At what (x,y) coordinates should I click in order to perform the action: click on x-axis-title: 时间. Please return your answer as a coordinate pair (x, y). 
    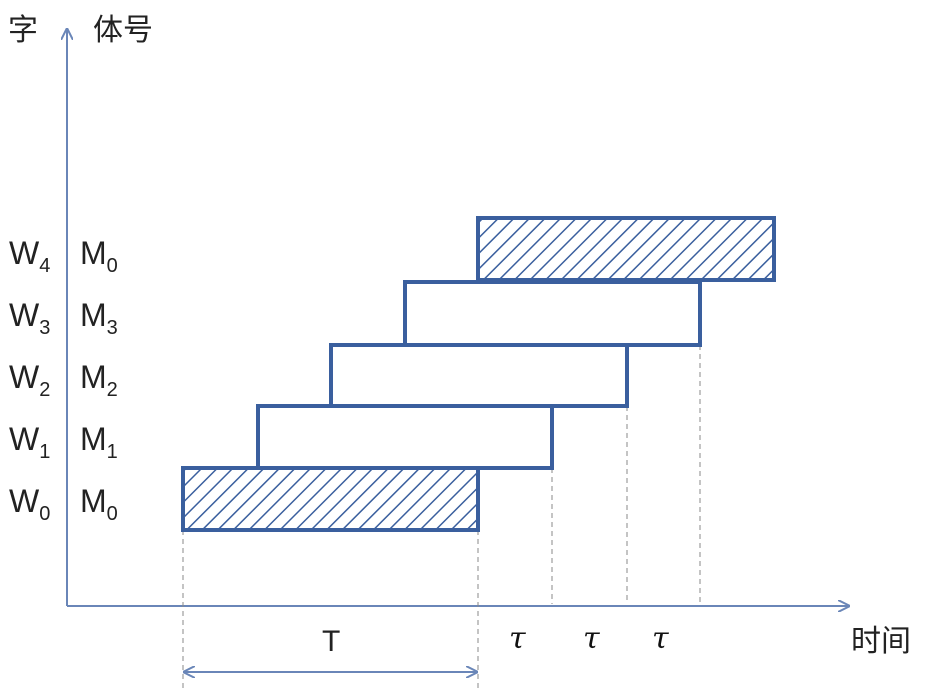
    Looking at the image, I should click on (881, 641).